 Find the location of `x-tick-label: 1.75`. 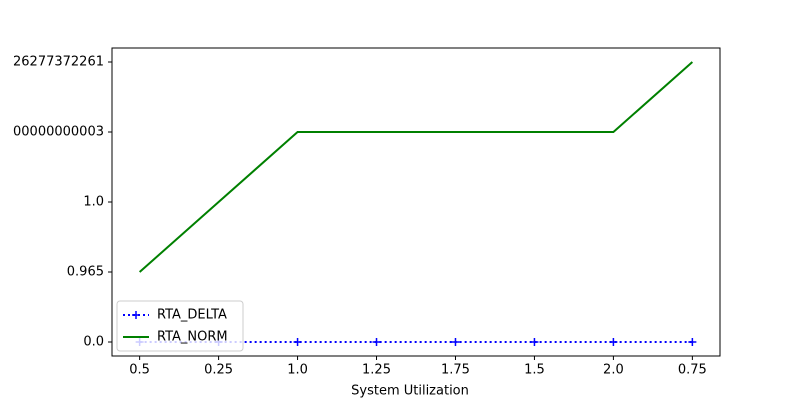

x-tick-label: 1.75 is located at coordinates (455, 370).